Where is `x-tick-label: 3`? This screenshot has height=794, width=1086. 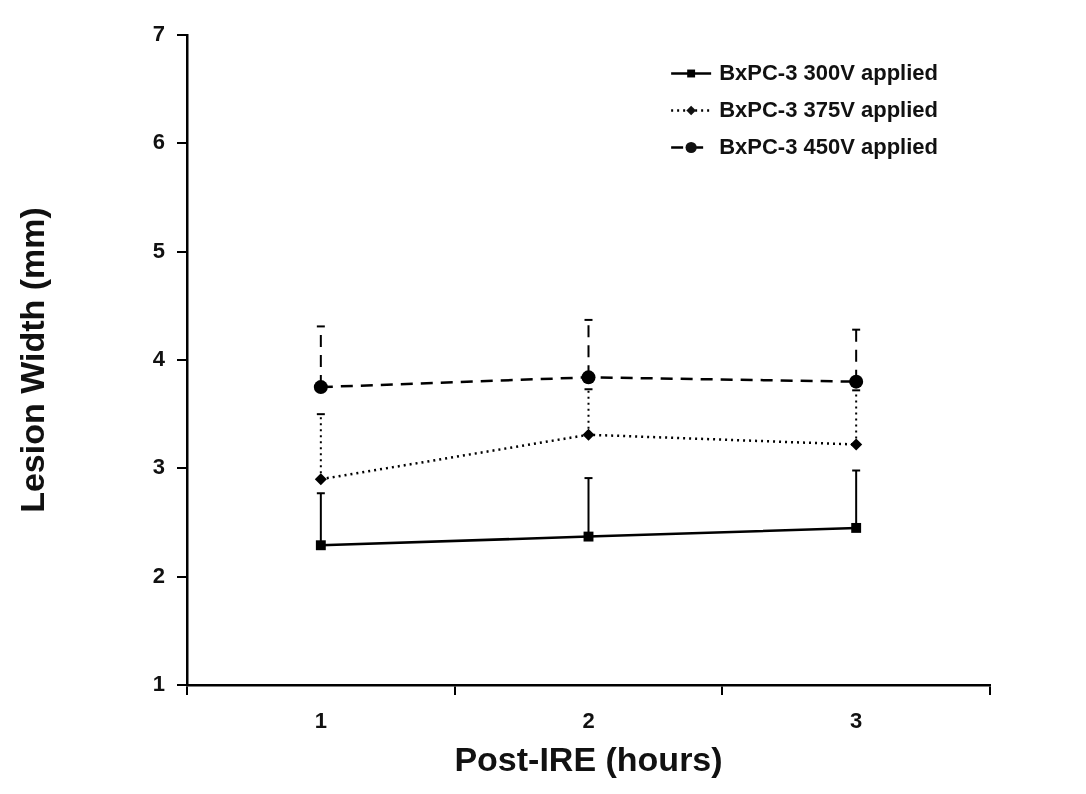
x-tick-label: 3 is located at coordinates (856, 721).